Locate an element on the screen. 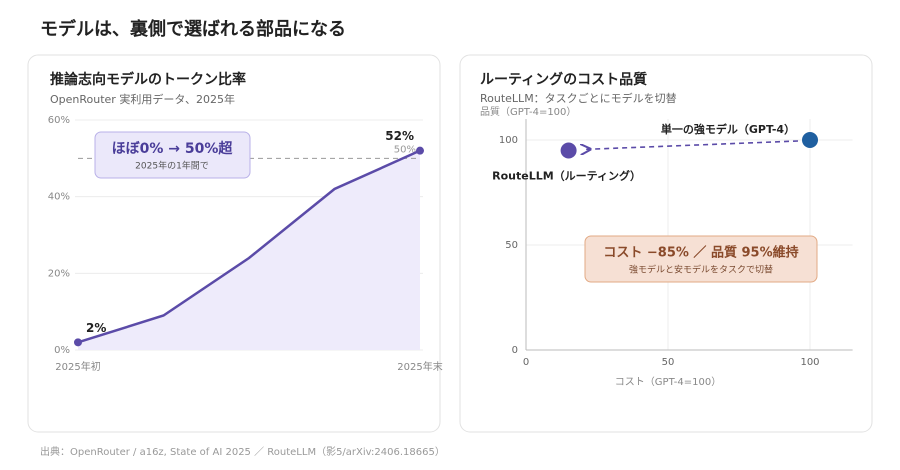 This screenshot has width=900, height=470. y-tick-label: 0 is located at coordinates (515, 350).